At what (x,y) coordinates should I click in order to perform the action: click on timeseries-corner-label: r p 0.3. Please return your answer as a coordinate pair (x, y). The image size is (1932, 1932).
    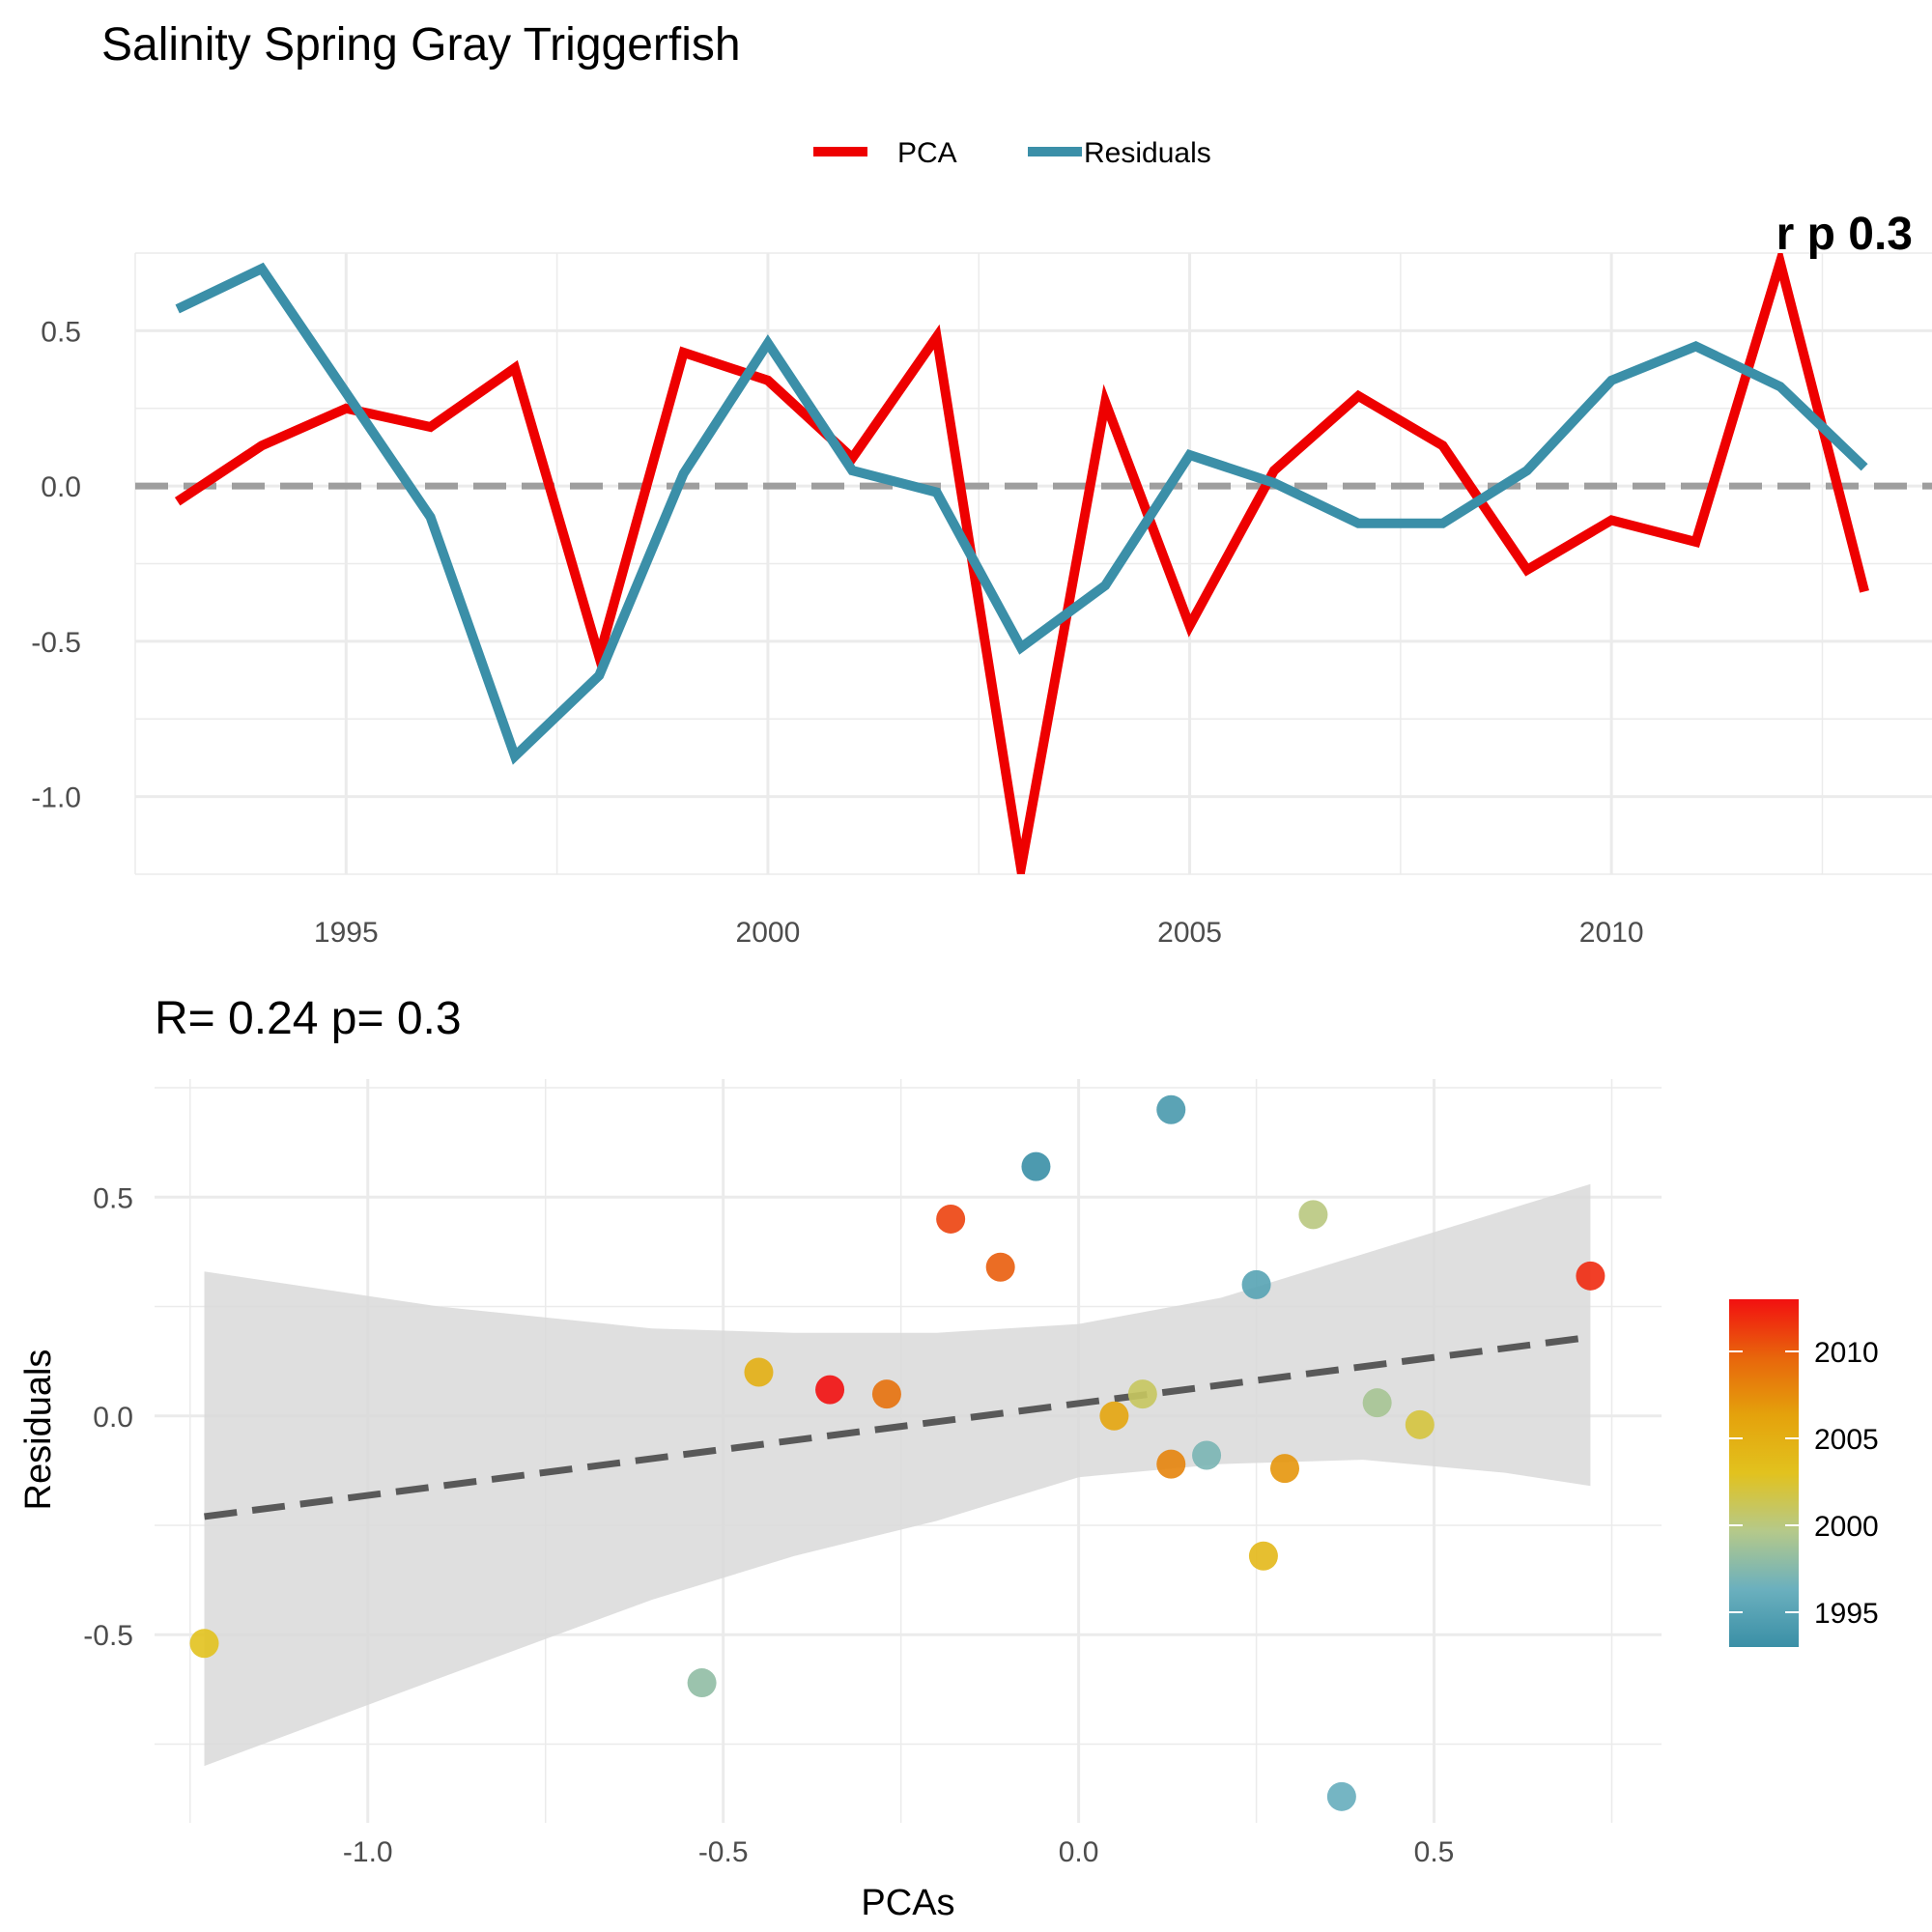
    Looking at the image, I should click on (1844, 234).